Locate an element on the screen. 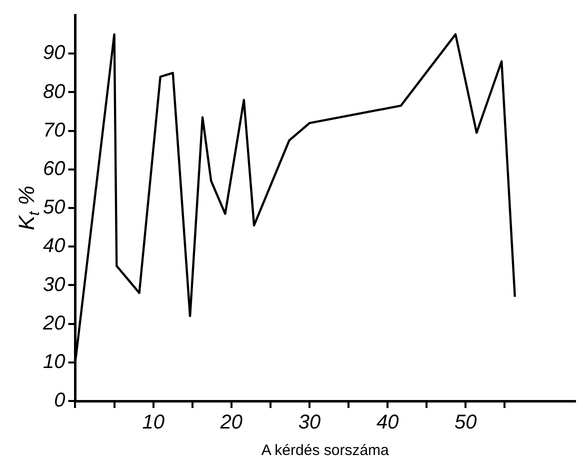 The height and width of the screenshot is (468, 583). y-tick-label: 40 is located at coordinates (54, 246).